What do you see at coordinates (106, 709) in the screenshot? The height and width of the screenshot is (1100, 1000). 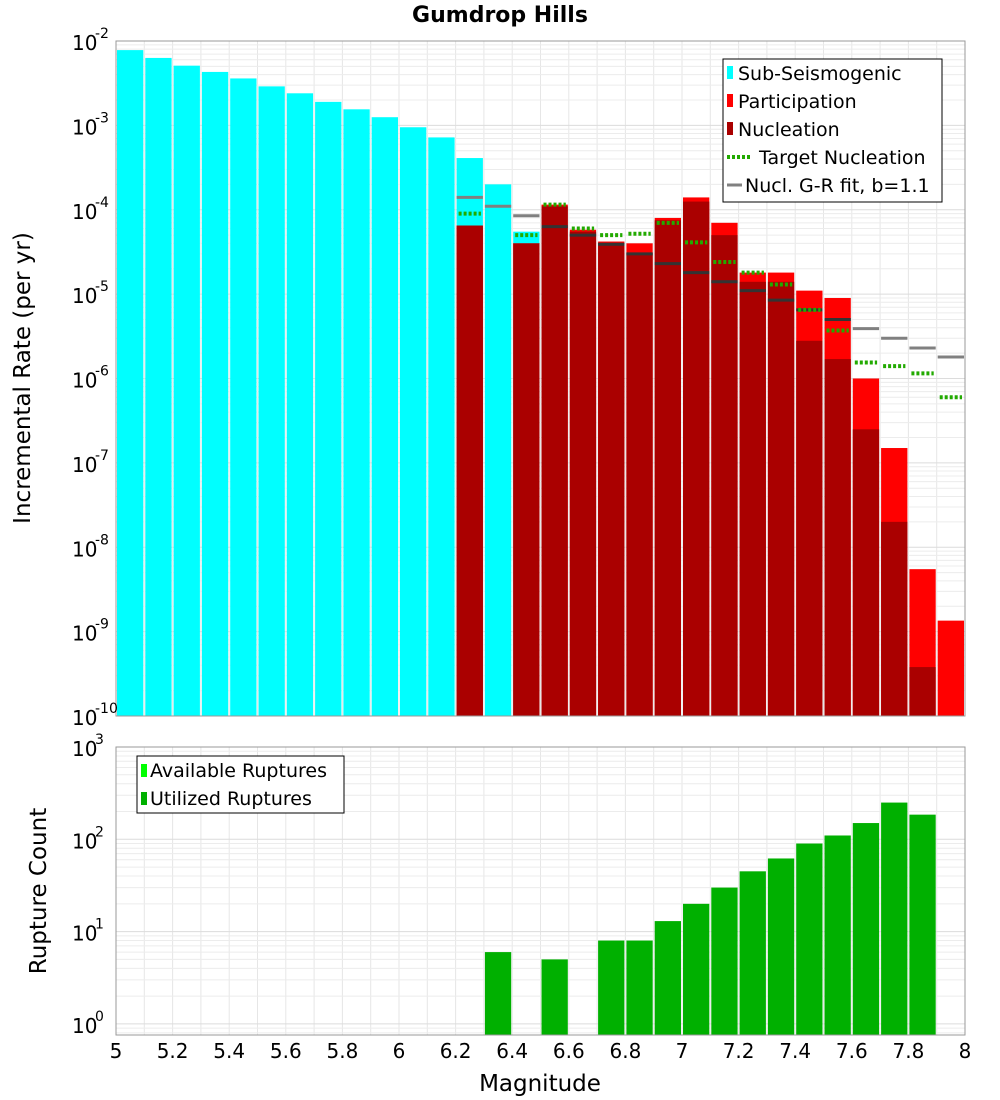 I see `y-tick-exponent: -10` at bounding box center [106, 709].